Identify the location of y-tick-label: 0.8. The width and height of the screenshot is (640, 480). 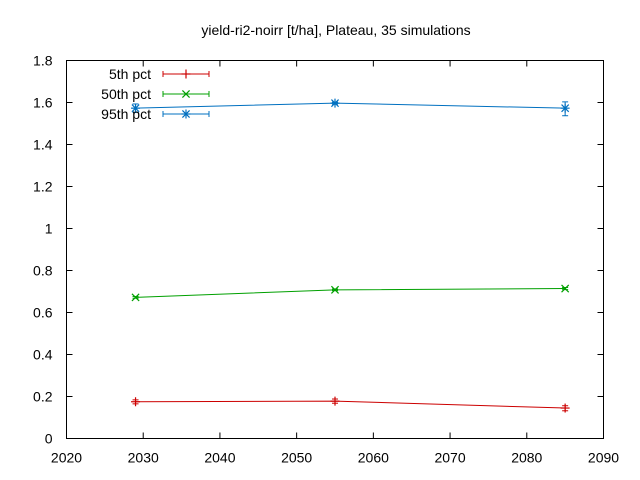
(43, 271).